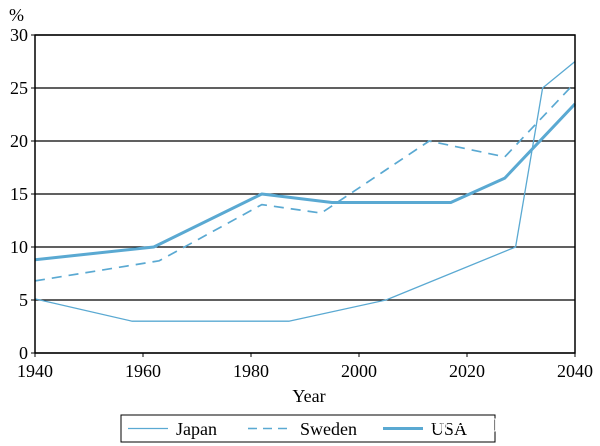 The image size is (600, 446). What do you see at coordinates (143, 371) in the screenshot?
I see `x-tick-label-1960: 1960` at bounding box center [143, 371].